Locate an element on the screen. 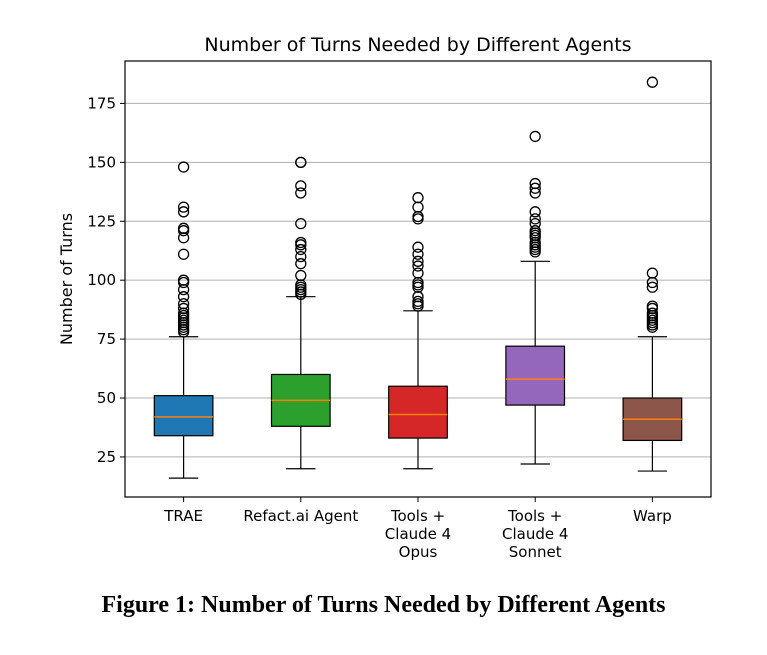 This screenshot has width=767, height=655. y-tick-label: 25 is located at coordinates (106, 457).